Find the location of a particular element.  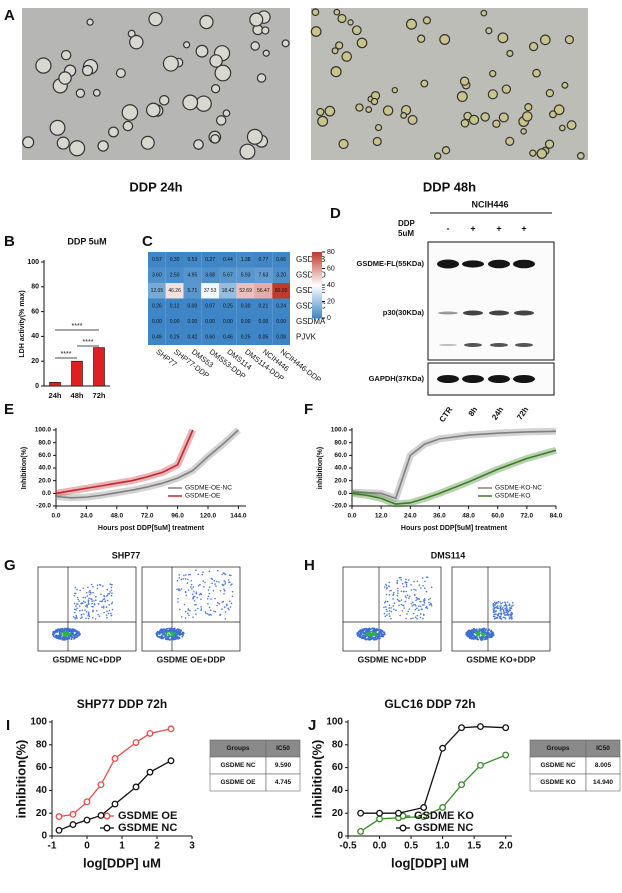

cell-label: 3.68 is located at coordinates (210, 276).